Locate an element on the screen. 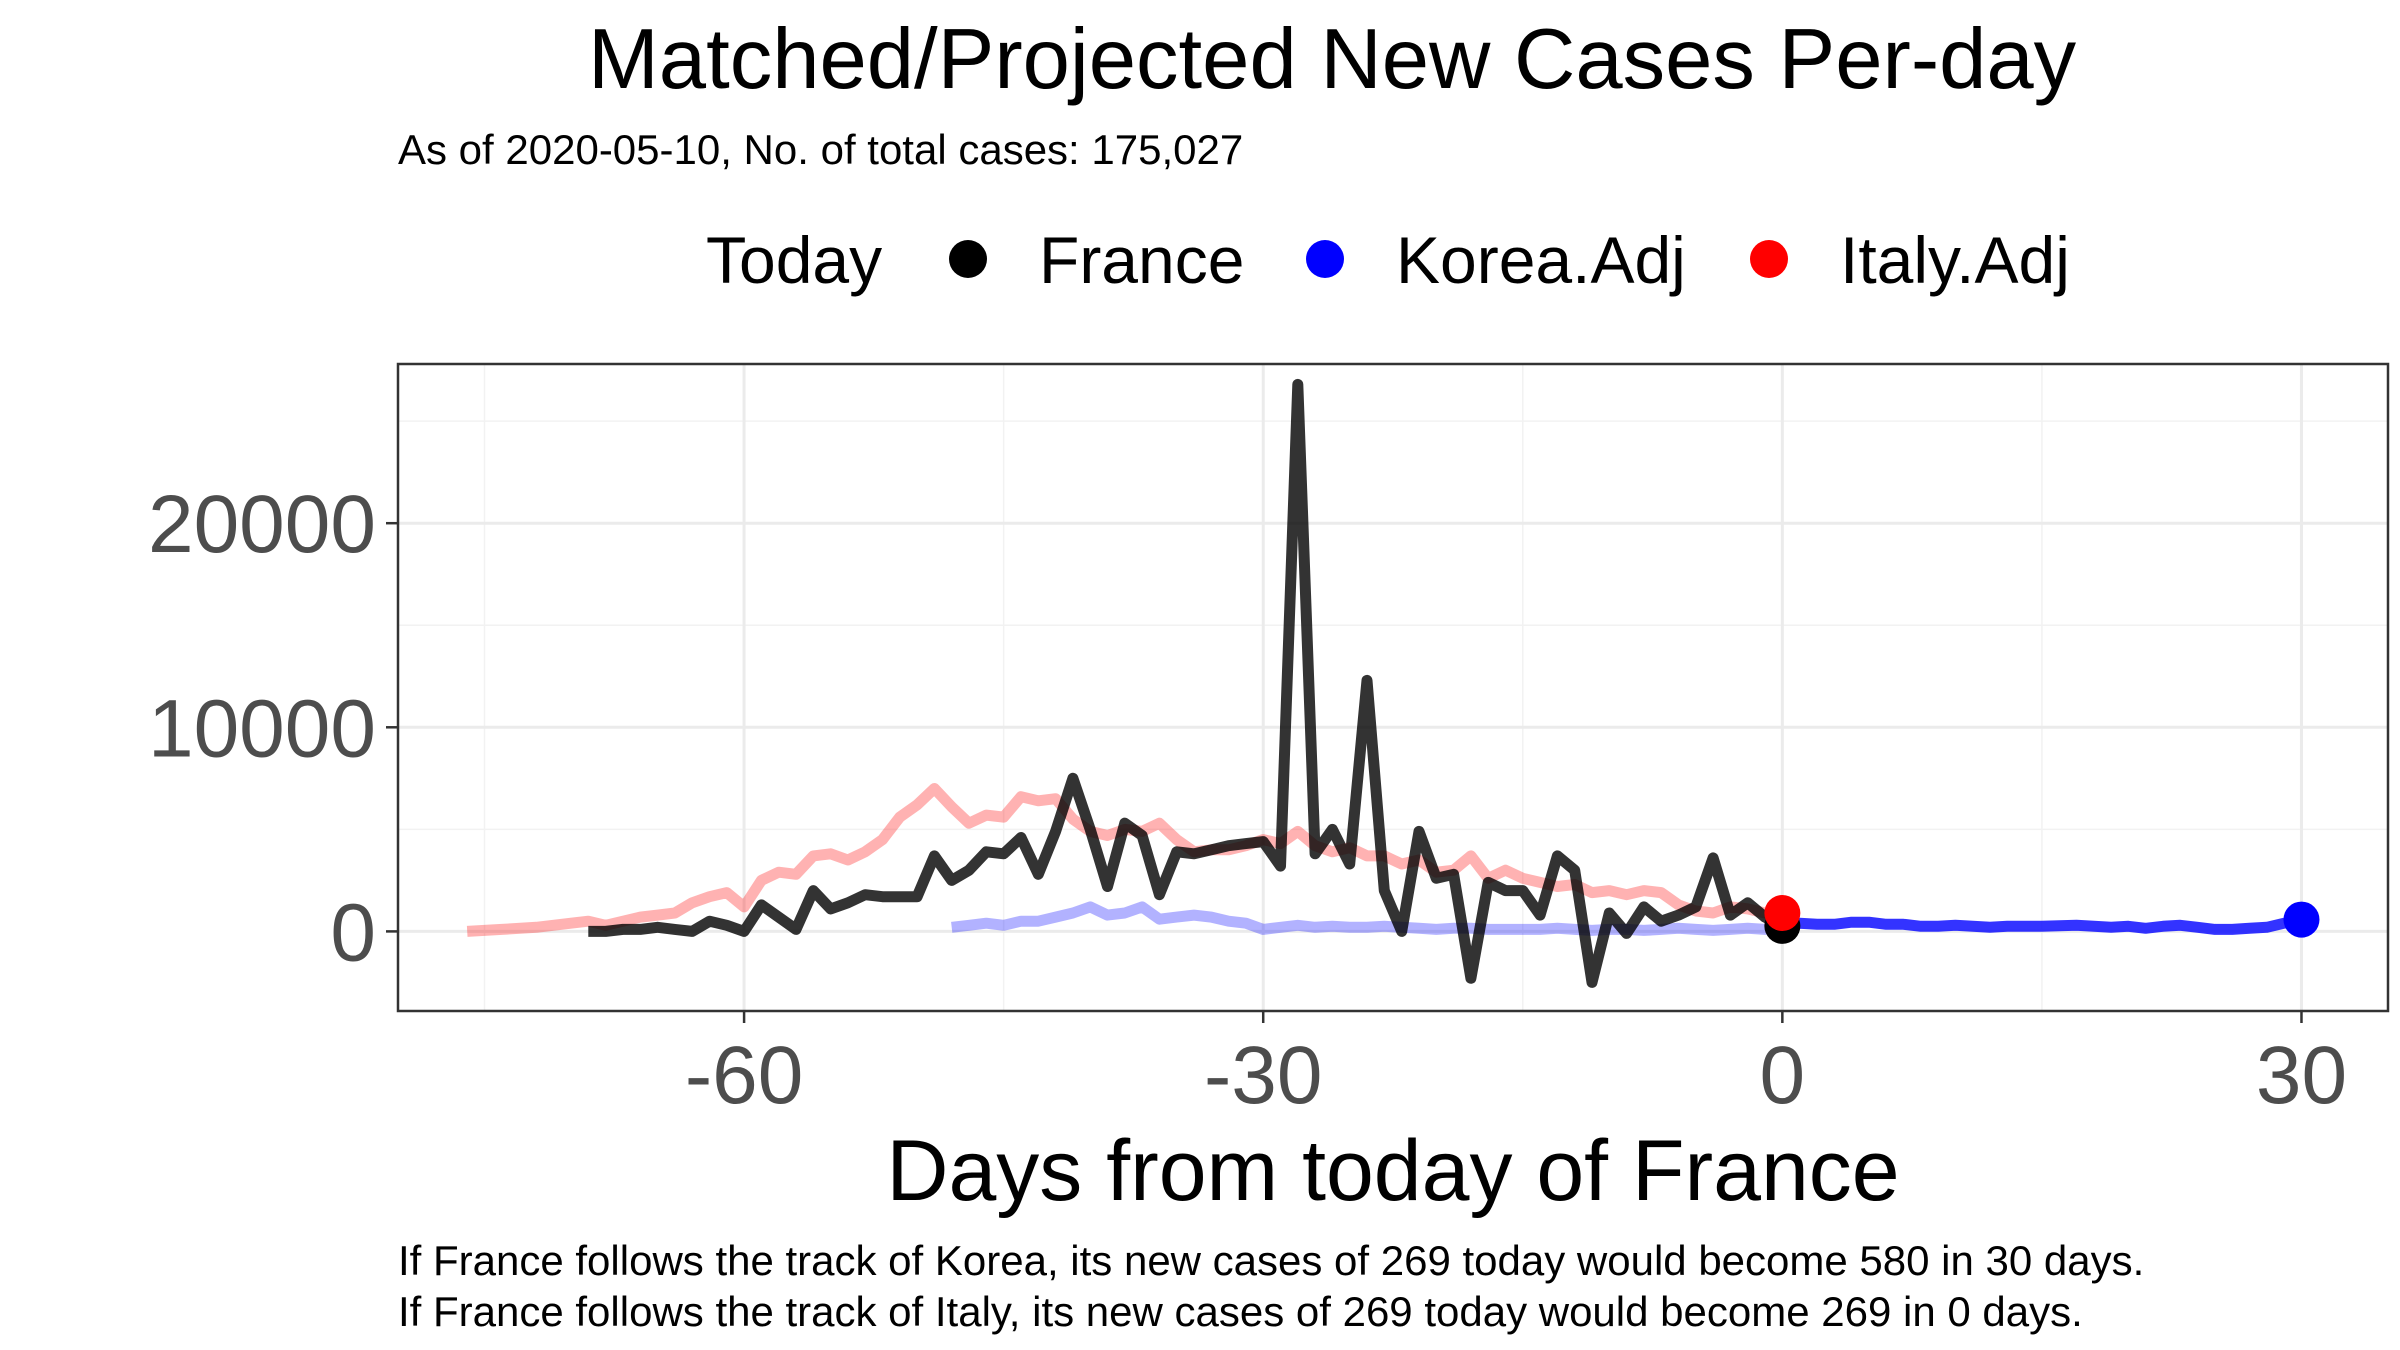  x-tick-label: -60 is located at coordinates (744, 1075).